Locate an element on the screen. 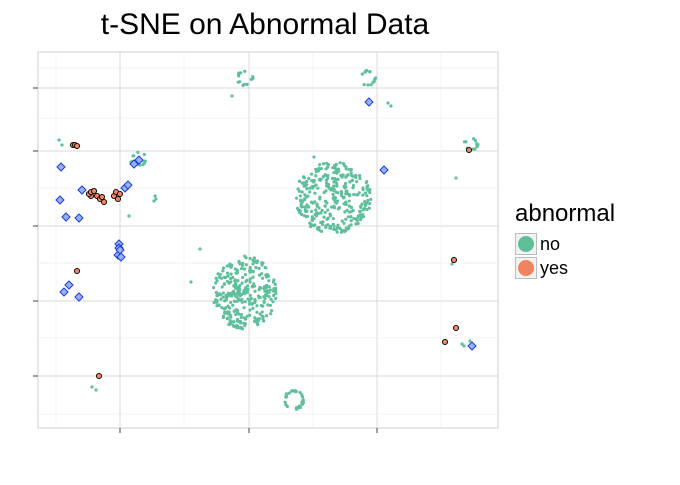 Image resolution: width=680 pixels, height=485 pixels. legend-item-no: no is located at coordinates (565, 244).